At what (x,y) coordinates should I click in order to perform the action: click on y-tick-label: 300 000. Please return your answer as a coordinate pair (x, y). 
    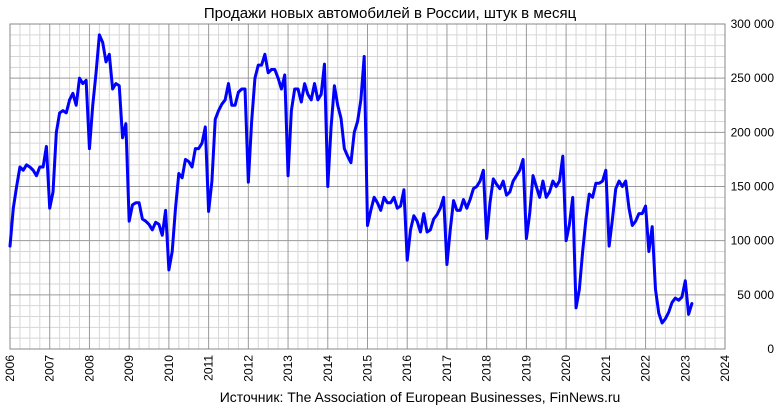
    Looking at the image, I should click on (753, 24).